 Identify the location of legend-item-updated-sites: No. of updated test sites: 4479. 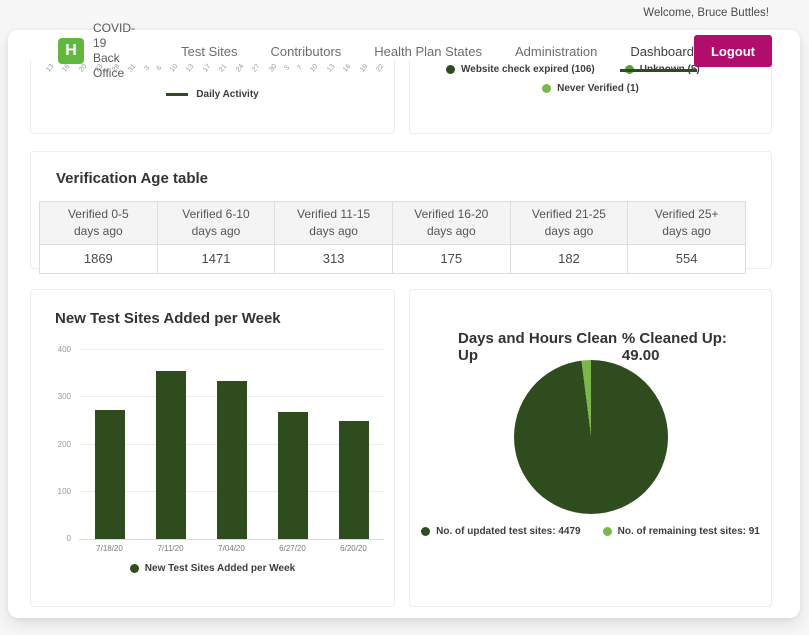
(501, 531).